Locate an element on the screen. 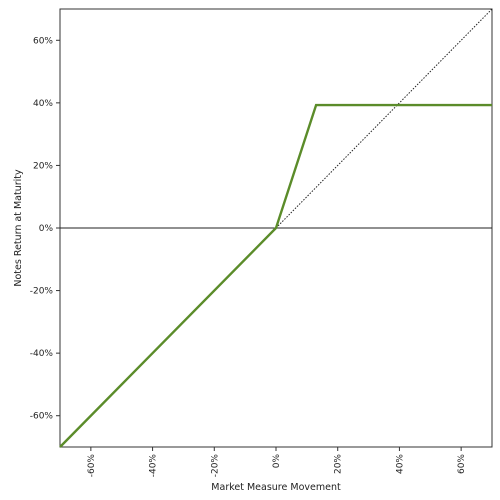 The width and height of the screenshot is (500, 500). y-tick-label: 40% is located at coordinates (43, 104).